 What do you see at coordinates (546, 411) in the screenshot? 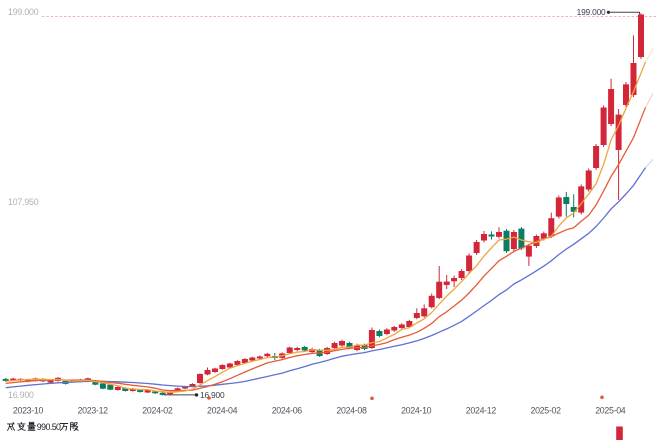
I see `svg-text: 2025-02` at bounding box center [546, 411].